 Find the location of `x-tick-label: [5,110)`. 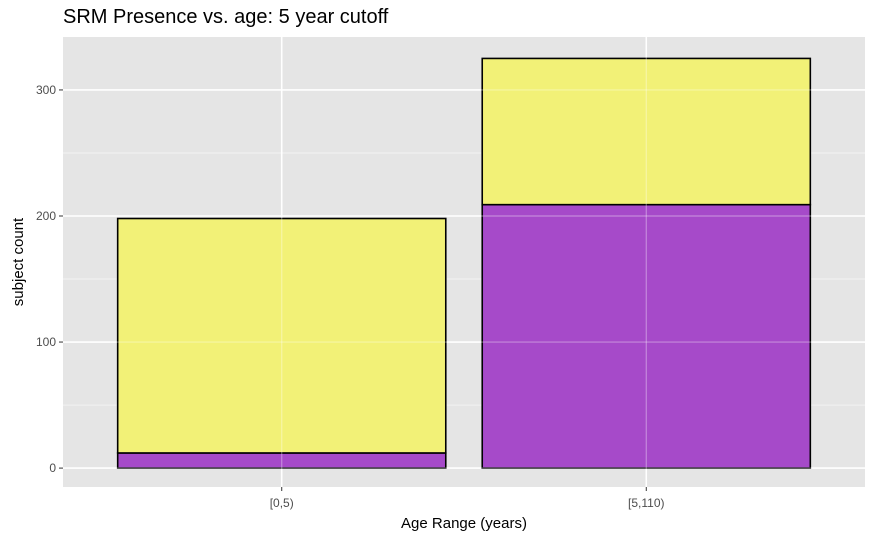

x-tick-label: [5,110) is located at coordinates (646, 503).